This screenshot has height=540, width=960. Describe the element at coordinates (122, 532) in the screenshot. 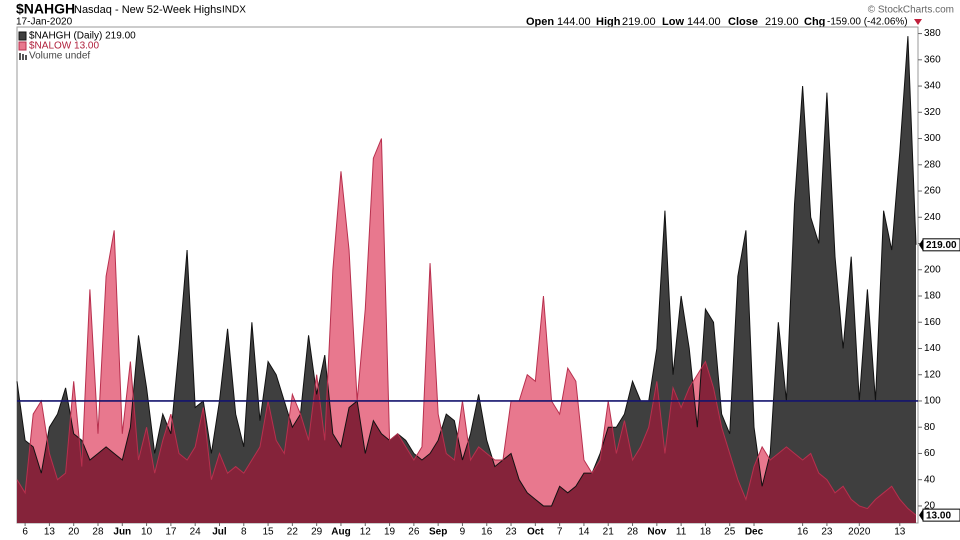

I see `x-tick-label: Jun` at that location.